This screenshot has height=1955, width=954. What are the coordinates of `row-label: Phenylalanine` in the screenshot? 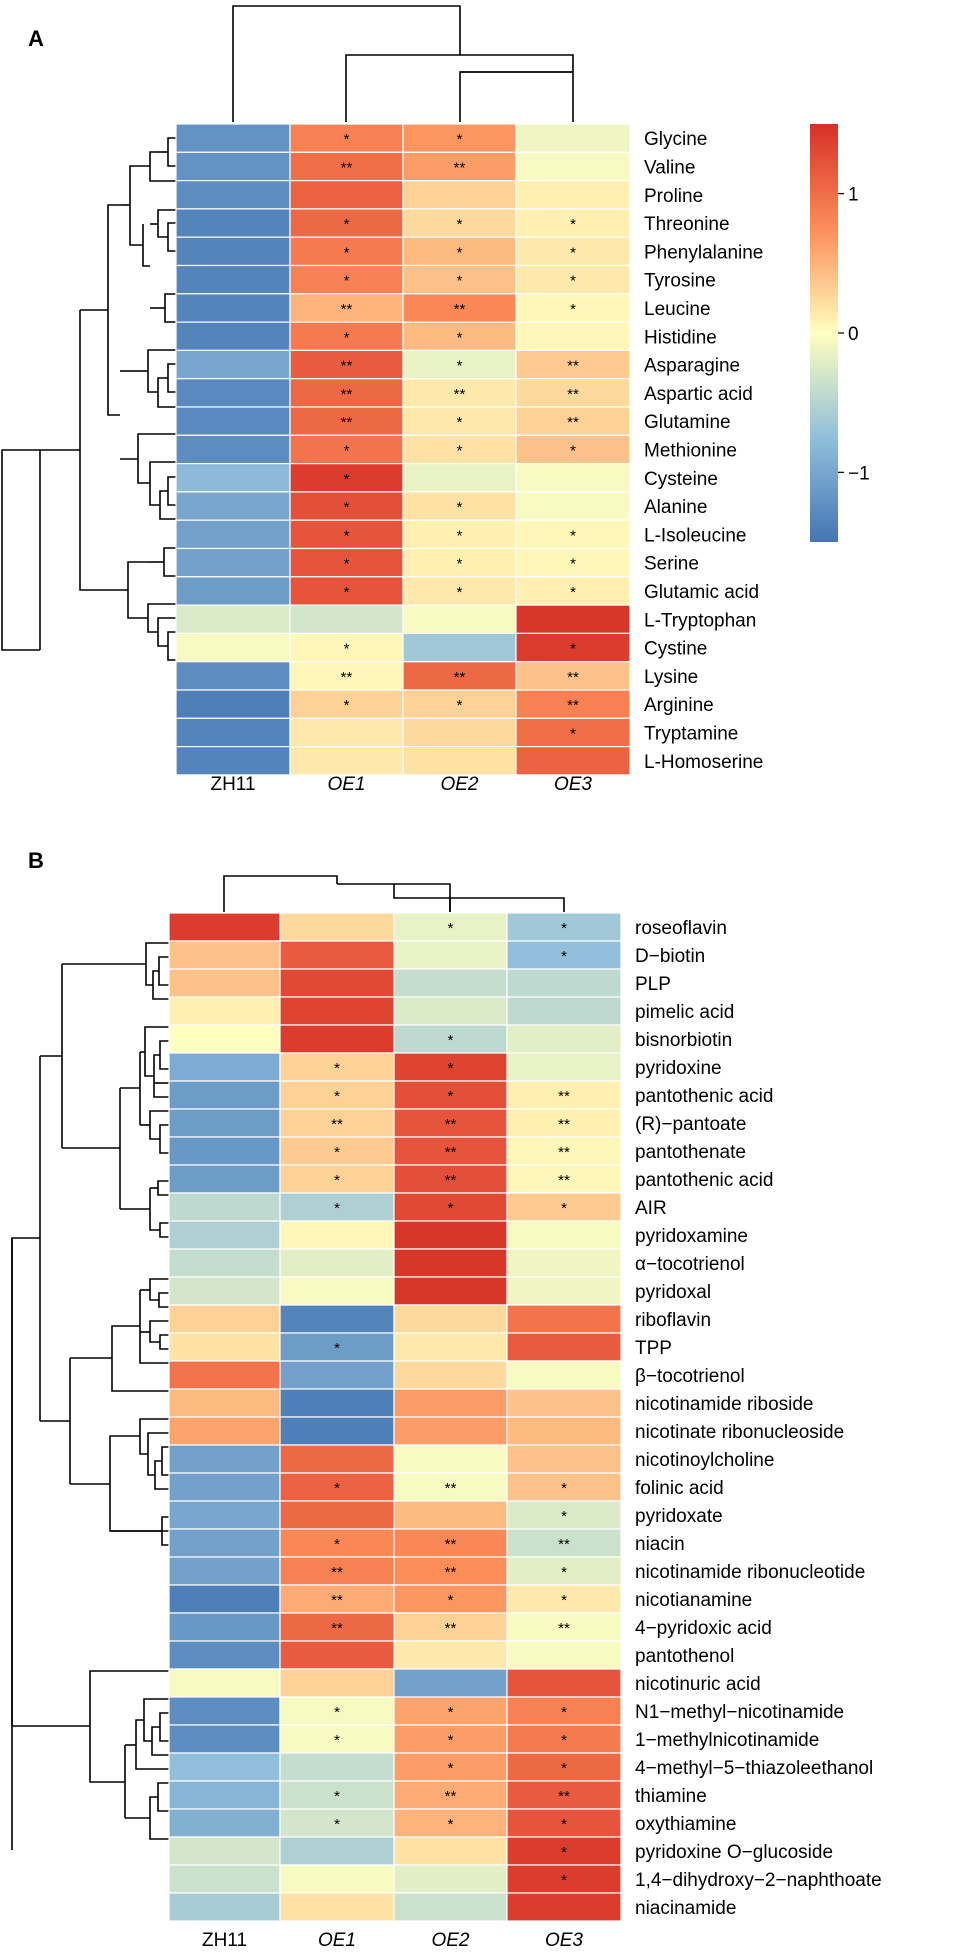 It's located at (703, 252).